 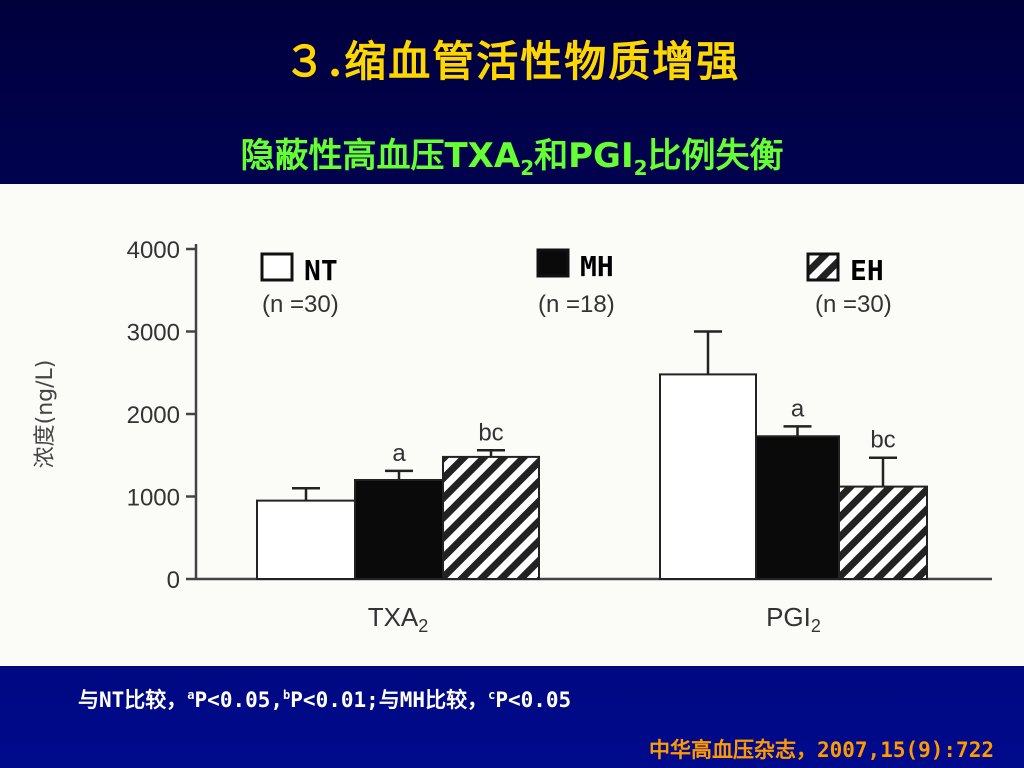 What do you see at coordinates (708, 476) in the screenshot?
I see `bar-nt-pgi` at bounding box center [708, 476].